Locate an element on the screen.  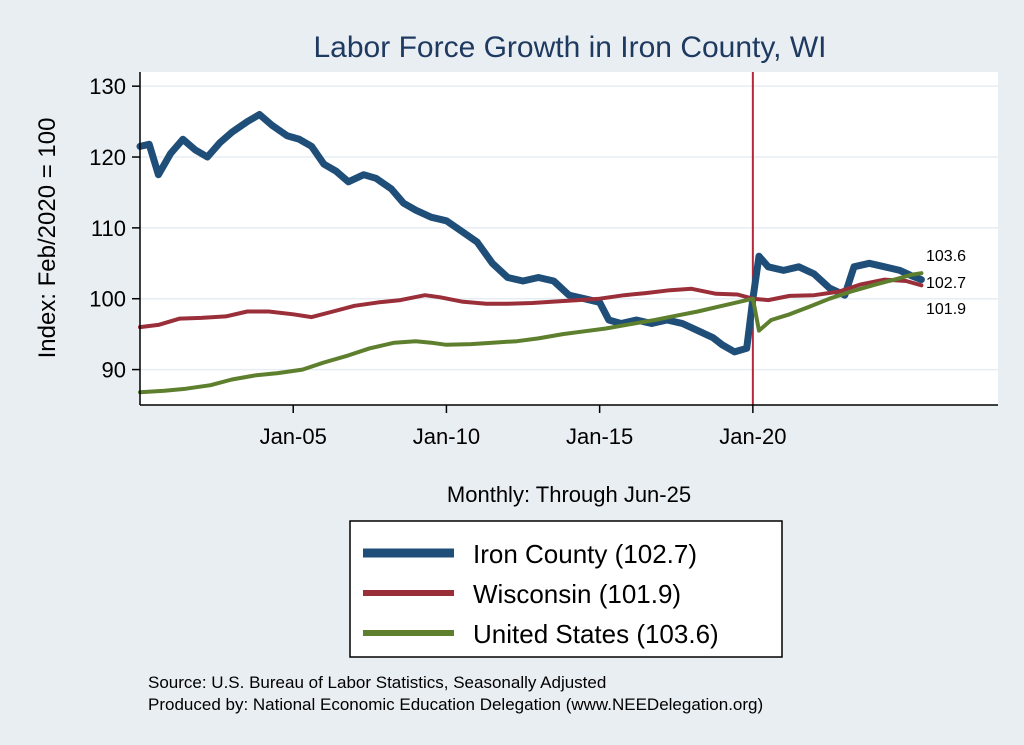
x-axis-label: Monthly: Through Jun-25 is located at coordinates (569, 494).